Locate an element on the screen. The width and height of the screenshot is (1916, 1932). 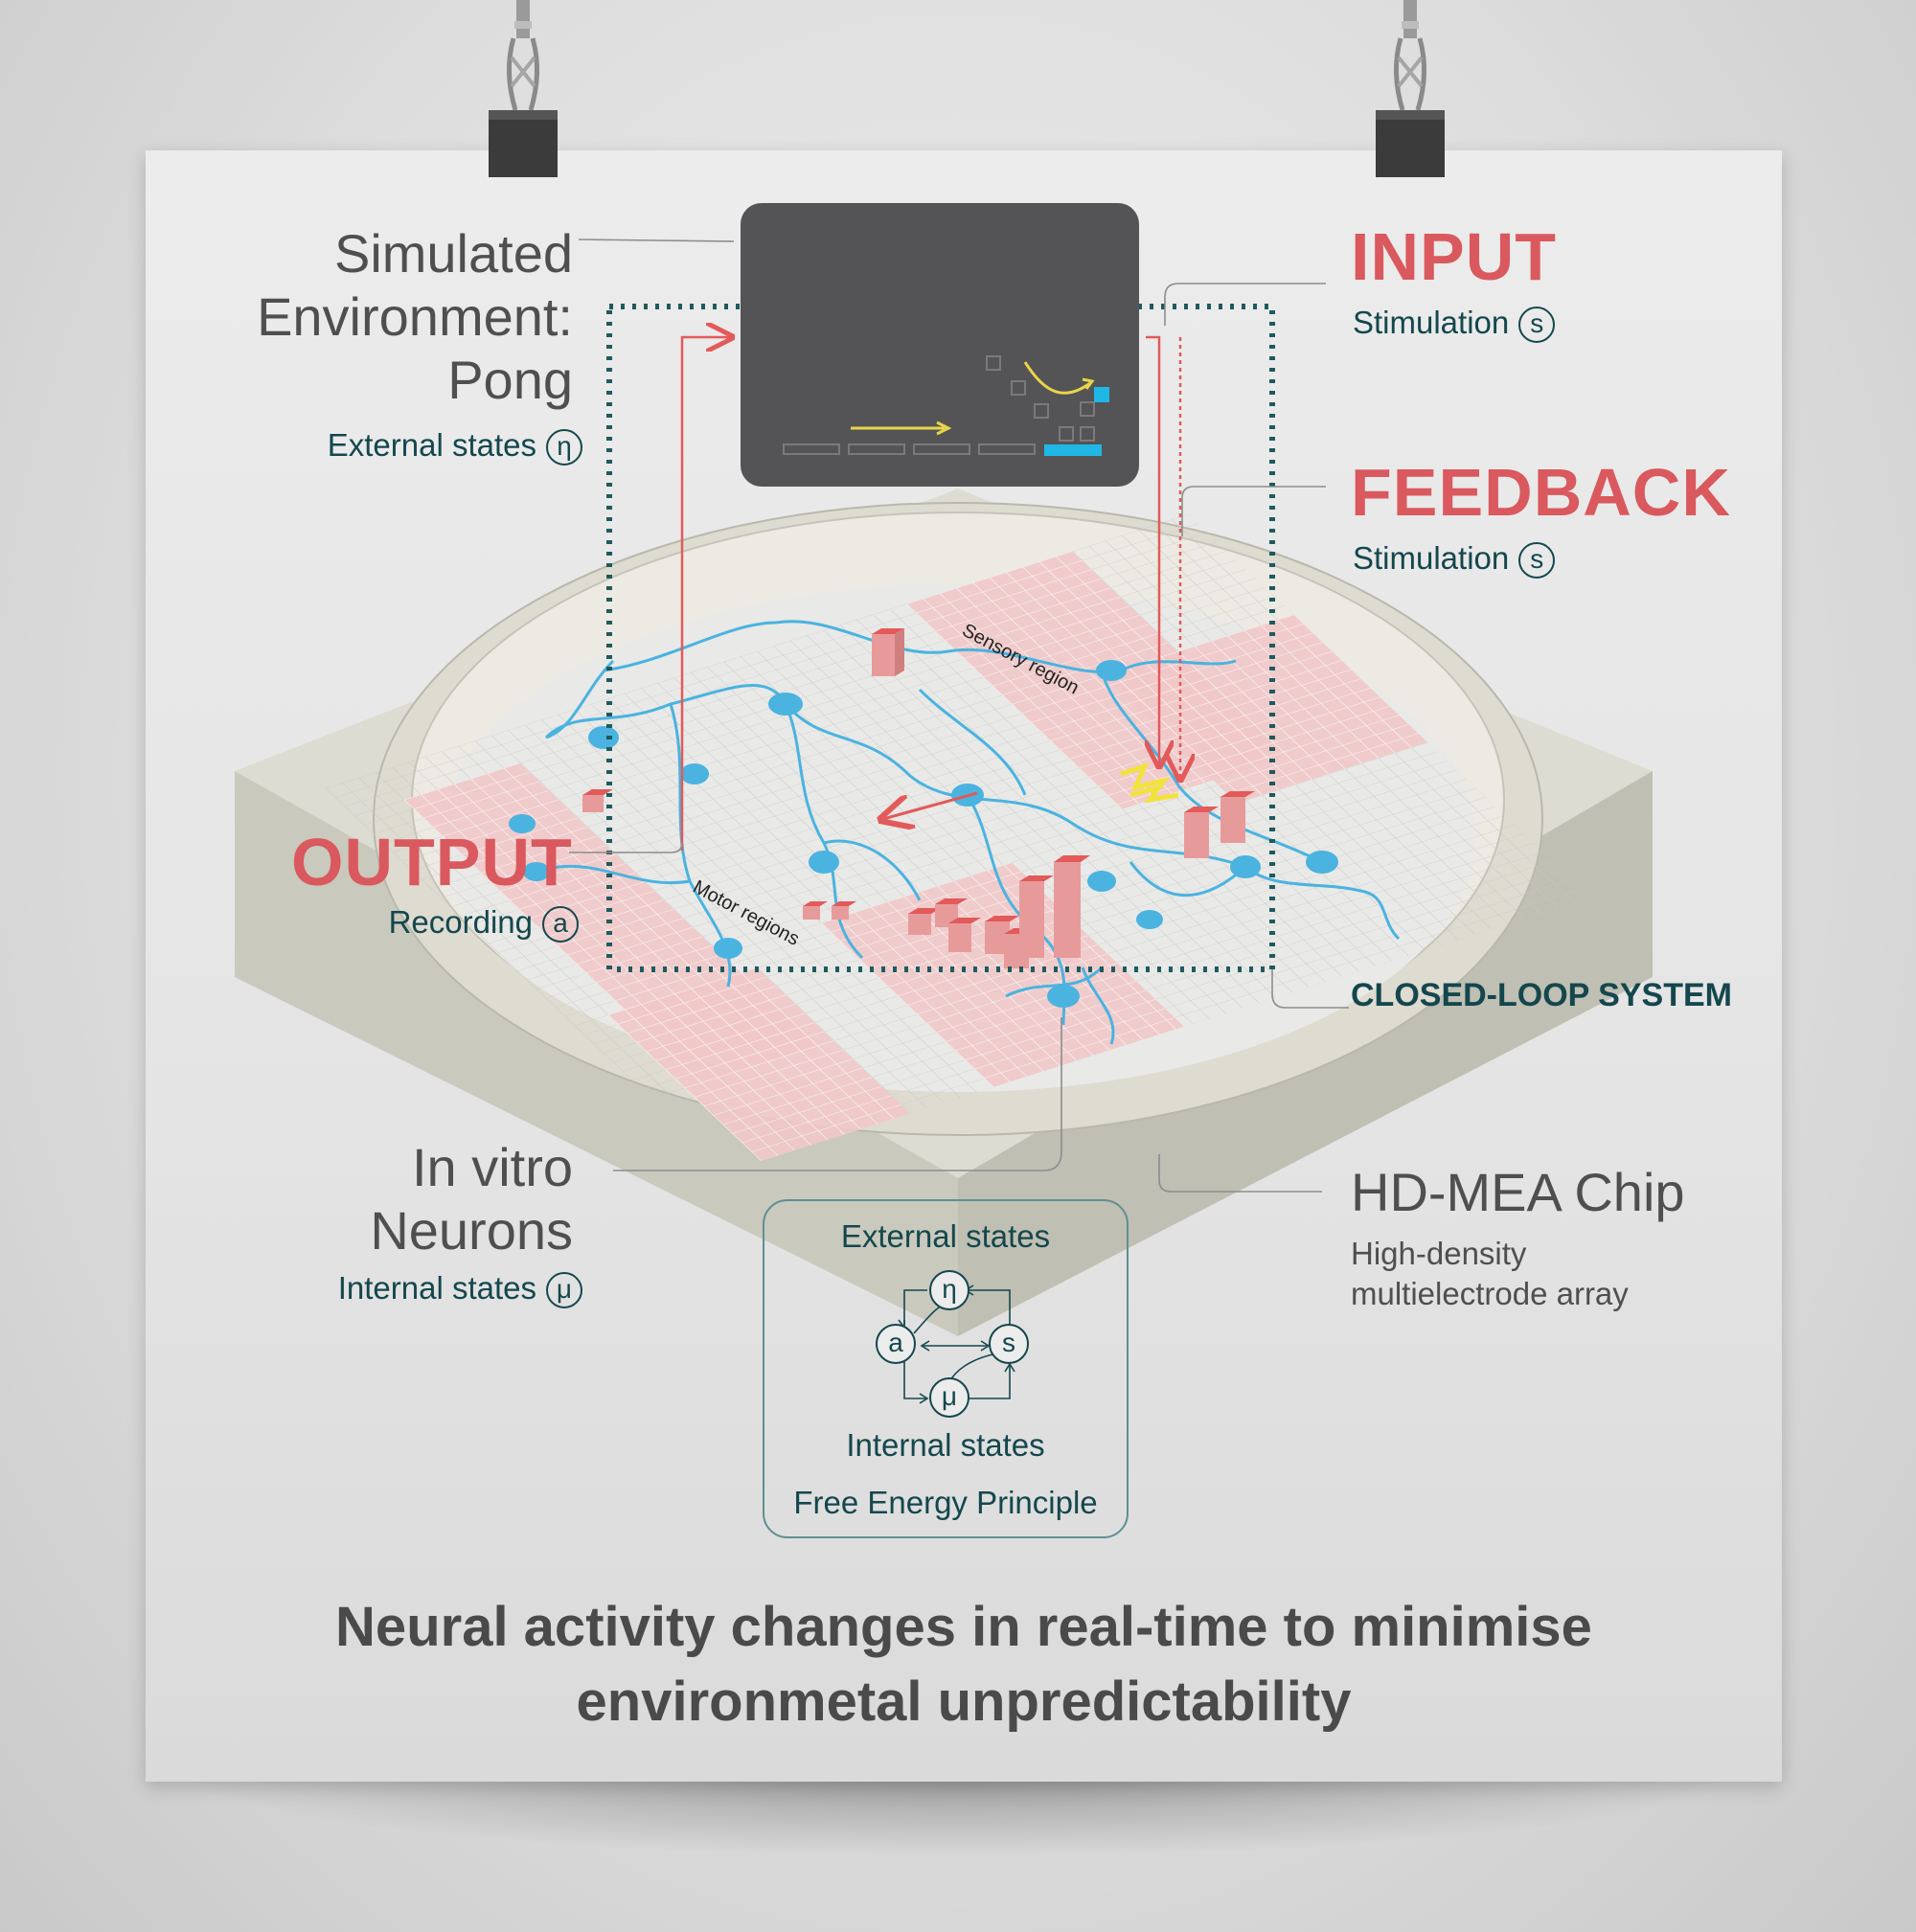
input-stimulation-label: Stimulation s is located at coordinates (1454, 324).